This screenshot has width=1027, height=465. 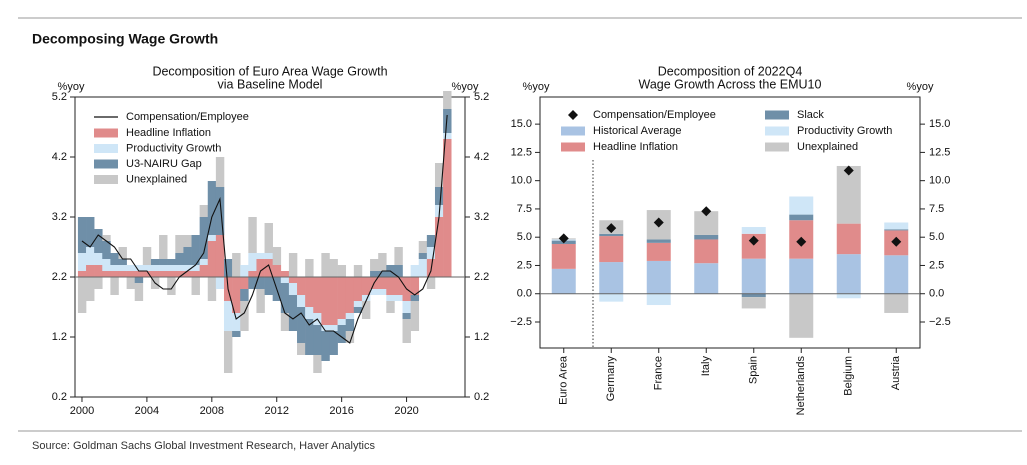 I want to click on x-tick-label: 2012, so click(x=276, y=411).